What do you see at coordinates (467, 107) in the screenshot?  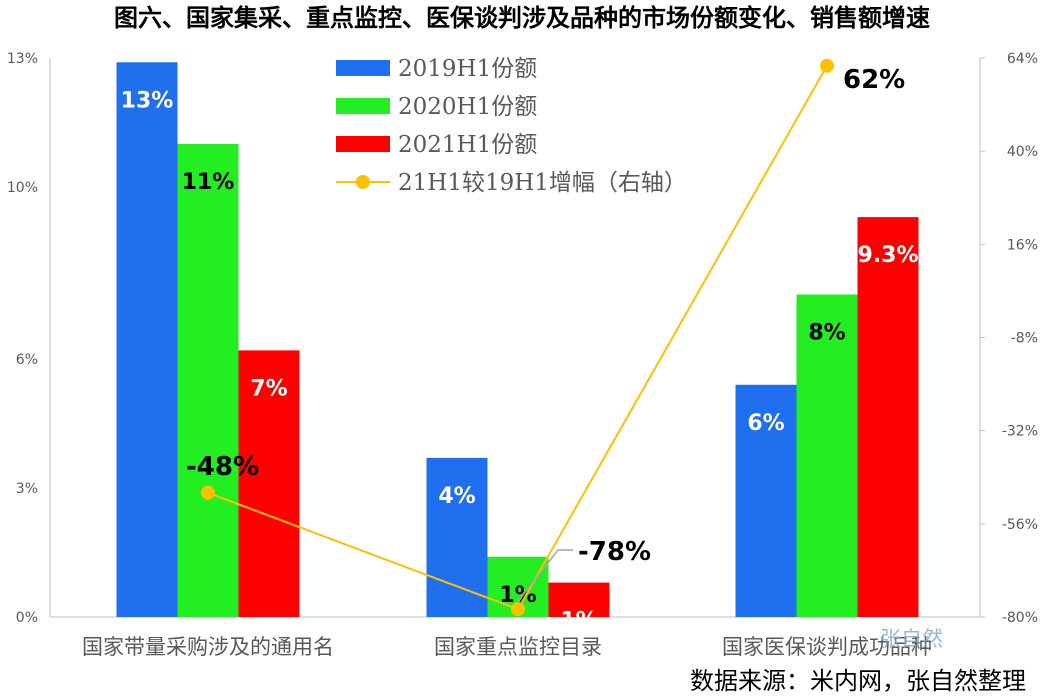 I see `legend-label: 2020H1份额` at bounding box center [467, 107].